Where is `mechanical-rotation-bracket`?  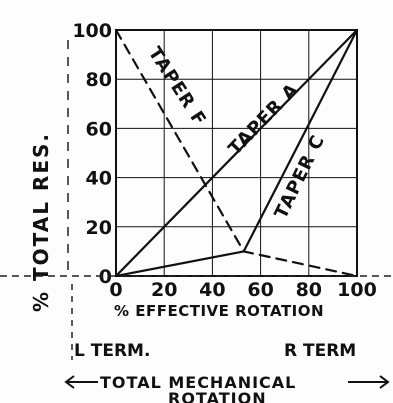 mechanical-rotation-bracket is located at coordinates (227, 382).